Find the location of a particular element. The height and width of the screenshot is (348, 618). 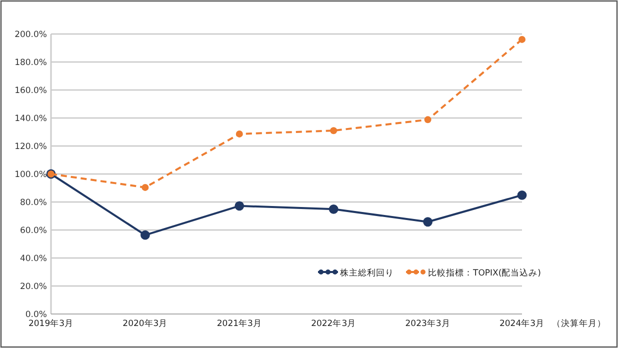

y-tick-label: 100.0% is located at coordinates (30, 175).